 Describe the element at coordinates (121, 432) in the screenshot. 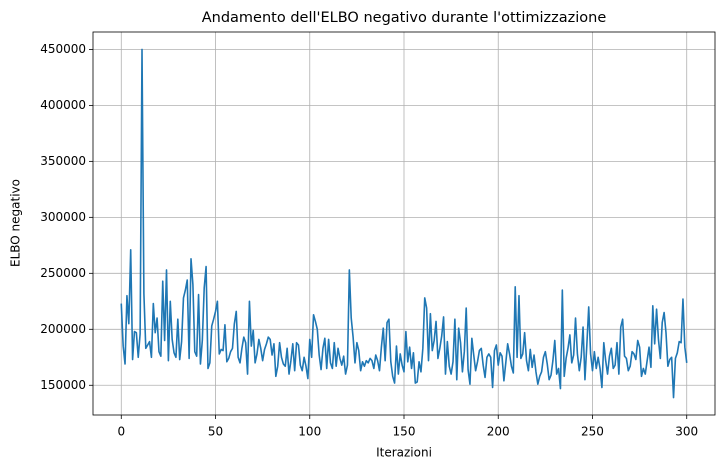

I see `x-tick-label: 0` at that location.